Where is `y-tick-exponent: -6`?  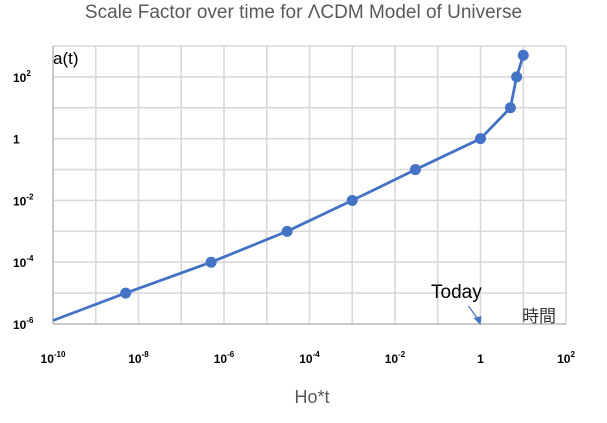 y-tick-exponent: -6 is located at coordinates (30, 320).